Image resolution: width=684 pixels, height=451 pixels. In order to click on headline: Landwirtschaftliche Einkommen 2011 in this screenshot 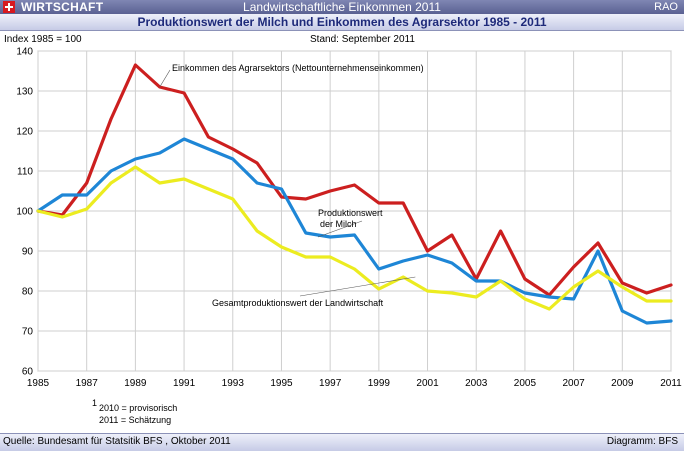, I will do `click(342, 7)`.